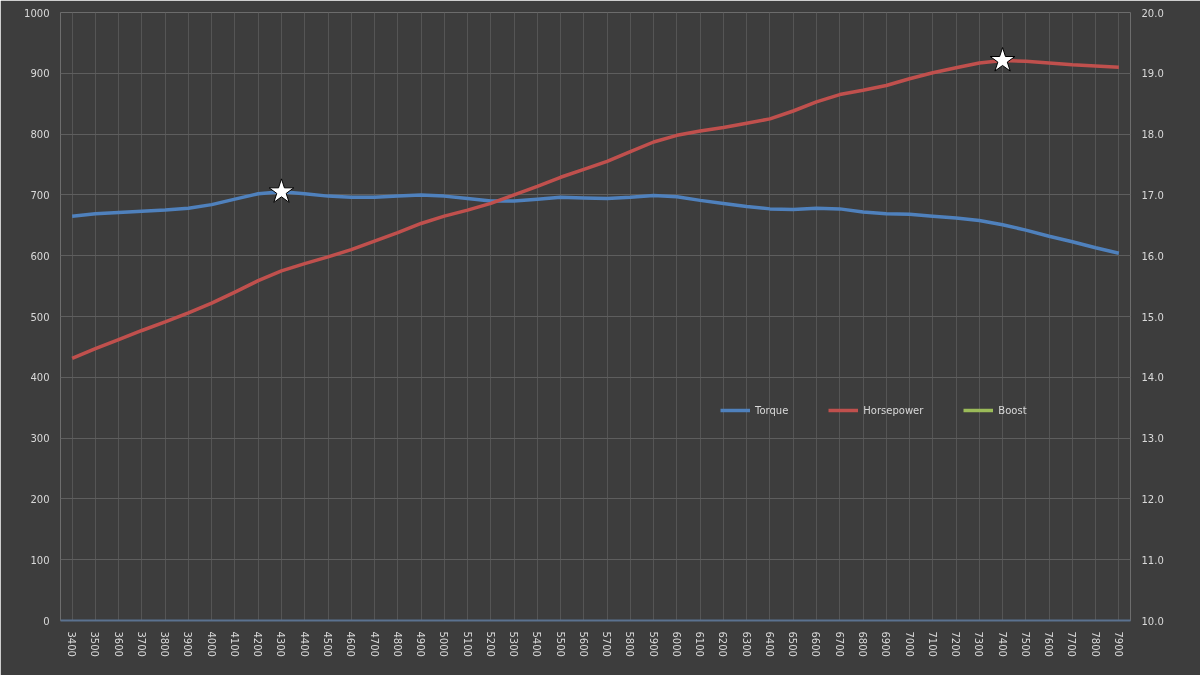 This screenshot has width=1200, height=675. Describe the element at coordinates (700, 644) in the screenshot. I see `x-tick-label: 6100` at that location.